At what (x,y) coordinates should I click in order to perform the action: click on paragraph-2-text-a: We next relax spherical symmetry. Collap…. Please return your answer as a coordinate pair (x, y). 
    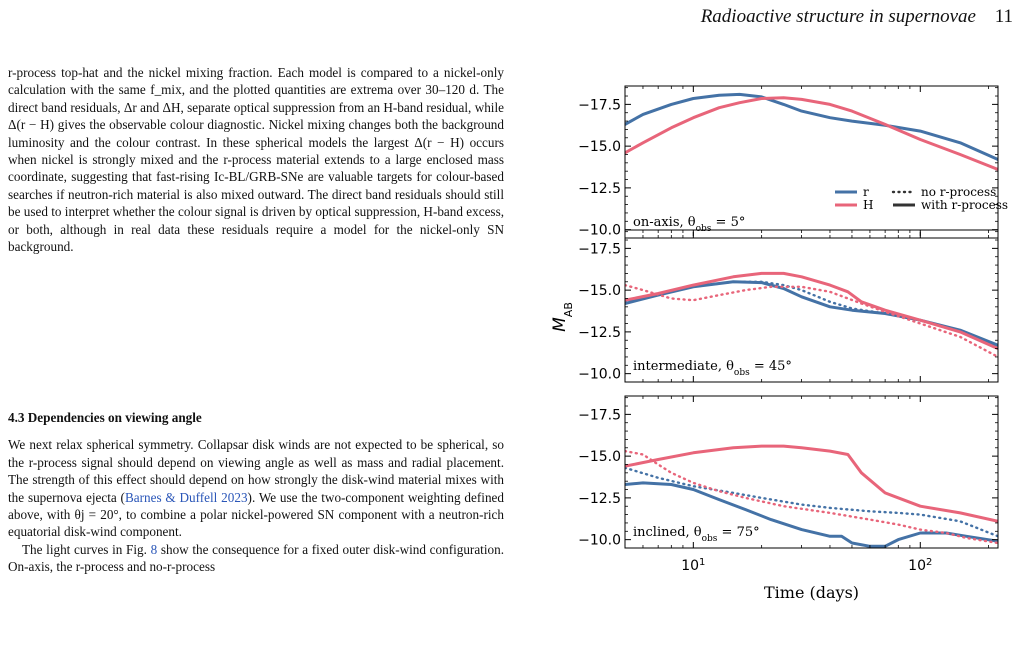
    Looking at the image, I should click on (256, 471).